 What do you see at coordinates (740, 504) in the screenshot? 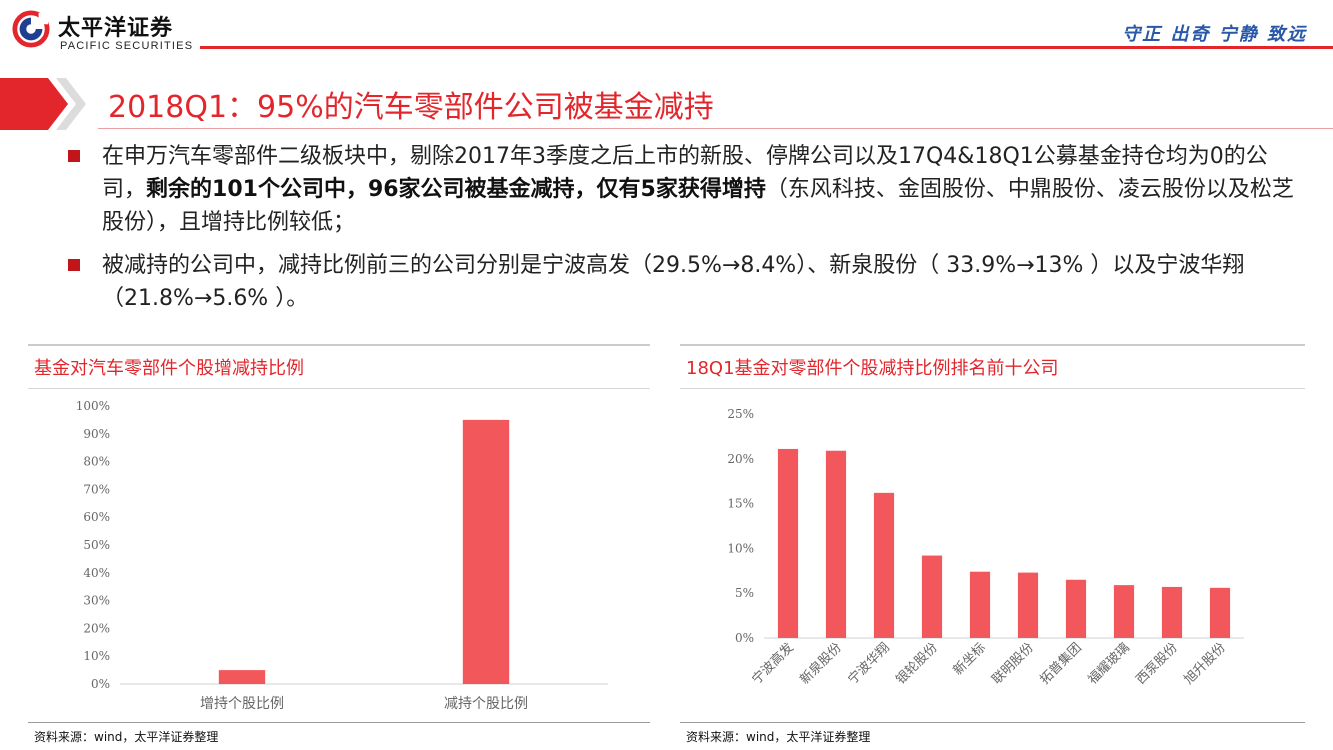
I see `y-tick-label: 15%` at bounding box center [740, 504].